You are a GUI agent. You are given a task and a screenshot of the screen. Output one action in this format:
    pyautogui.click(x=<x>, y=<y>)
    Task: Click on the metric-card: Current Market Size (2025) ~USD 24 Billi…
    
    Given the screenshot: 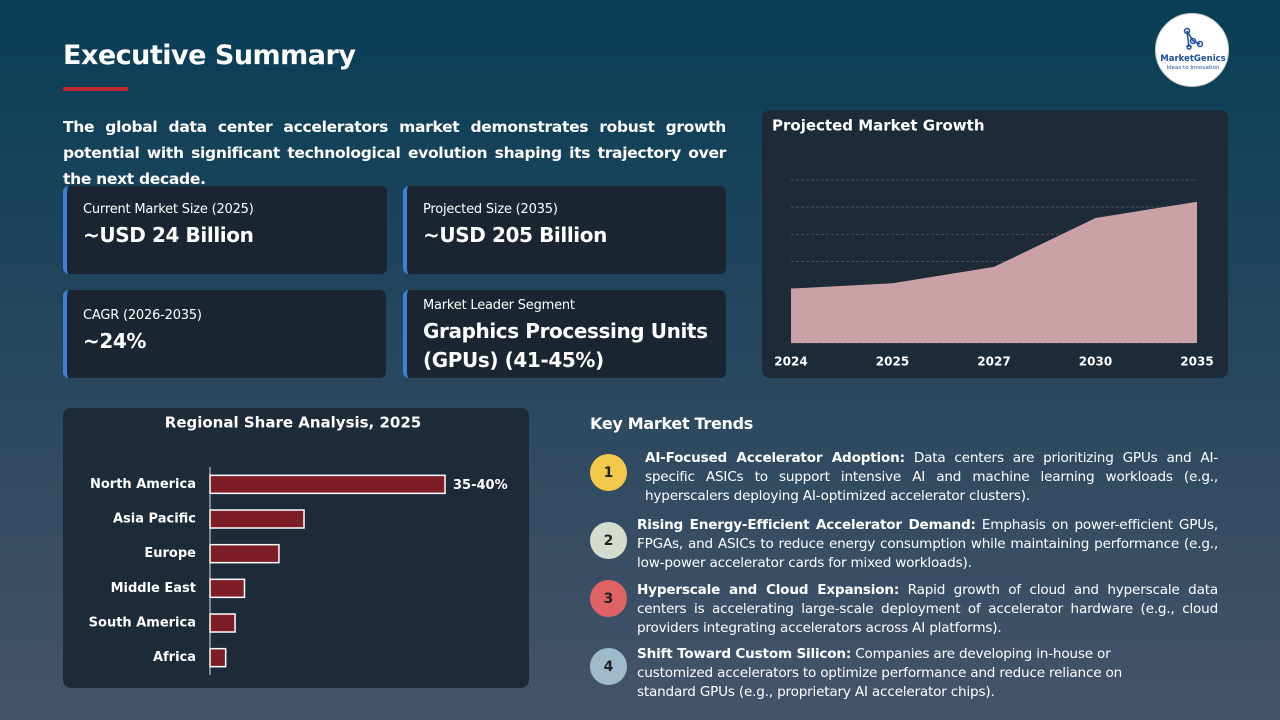 What is the action you would take?
    pyautogui.click(x=225, y=230)
    